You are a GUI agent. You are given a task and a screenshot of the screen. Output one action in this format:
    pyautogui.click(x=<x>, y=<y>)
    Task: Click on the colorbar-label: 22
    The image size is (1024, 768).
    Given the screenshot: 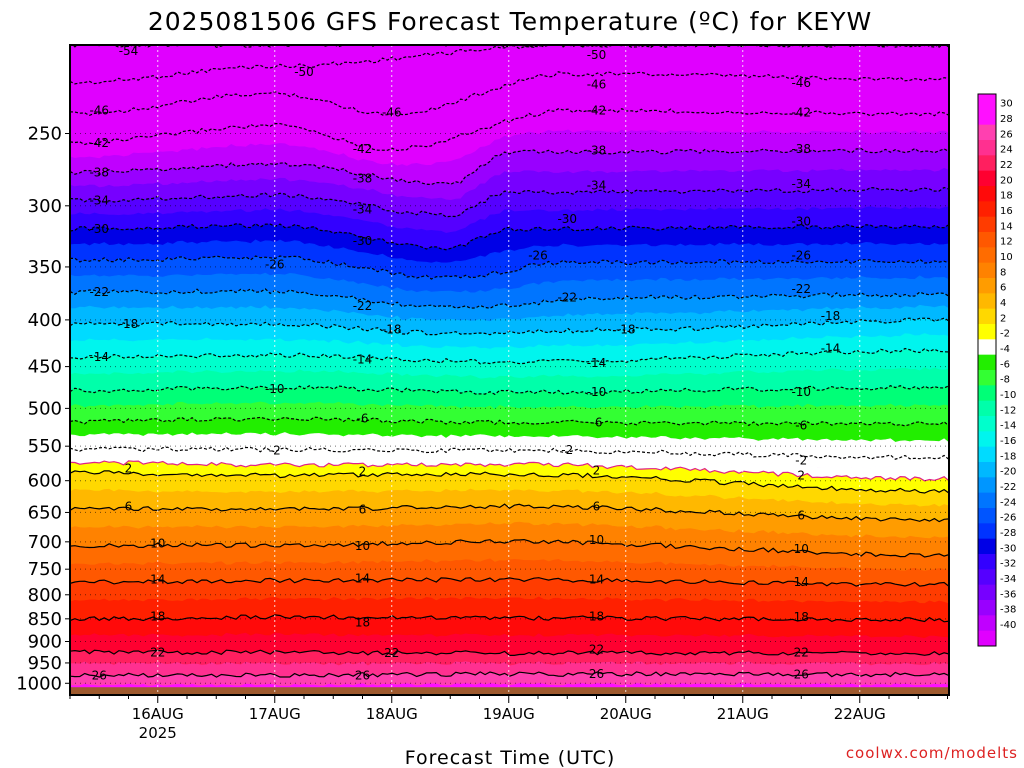 What is the action you would take?
    pyautogui.click(x=1006, y=165)
    